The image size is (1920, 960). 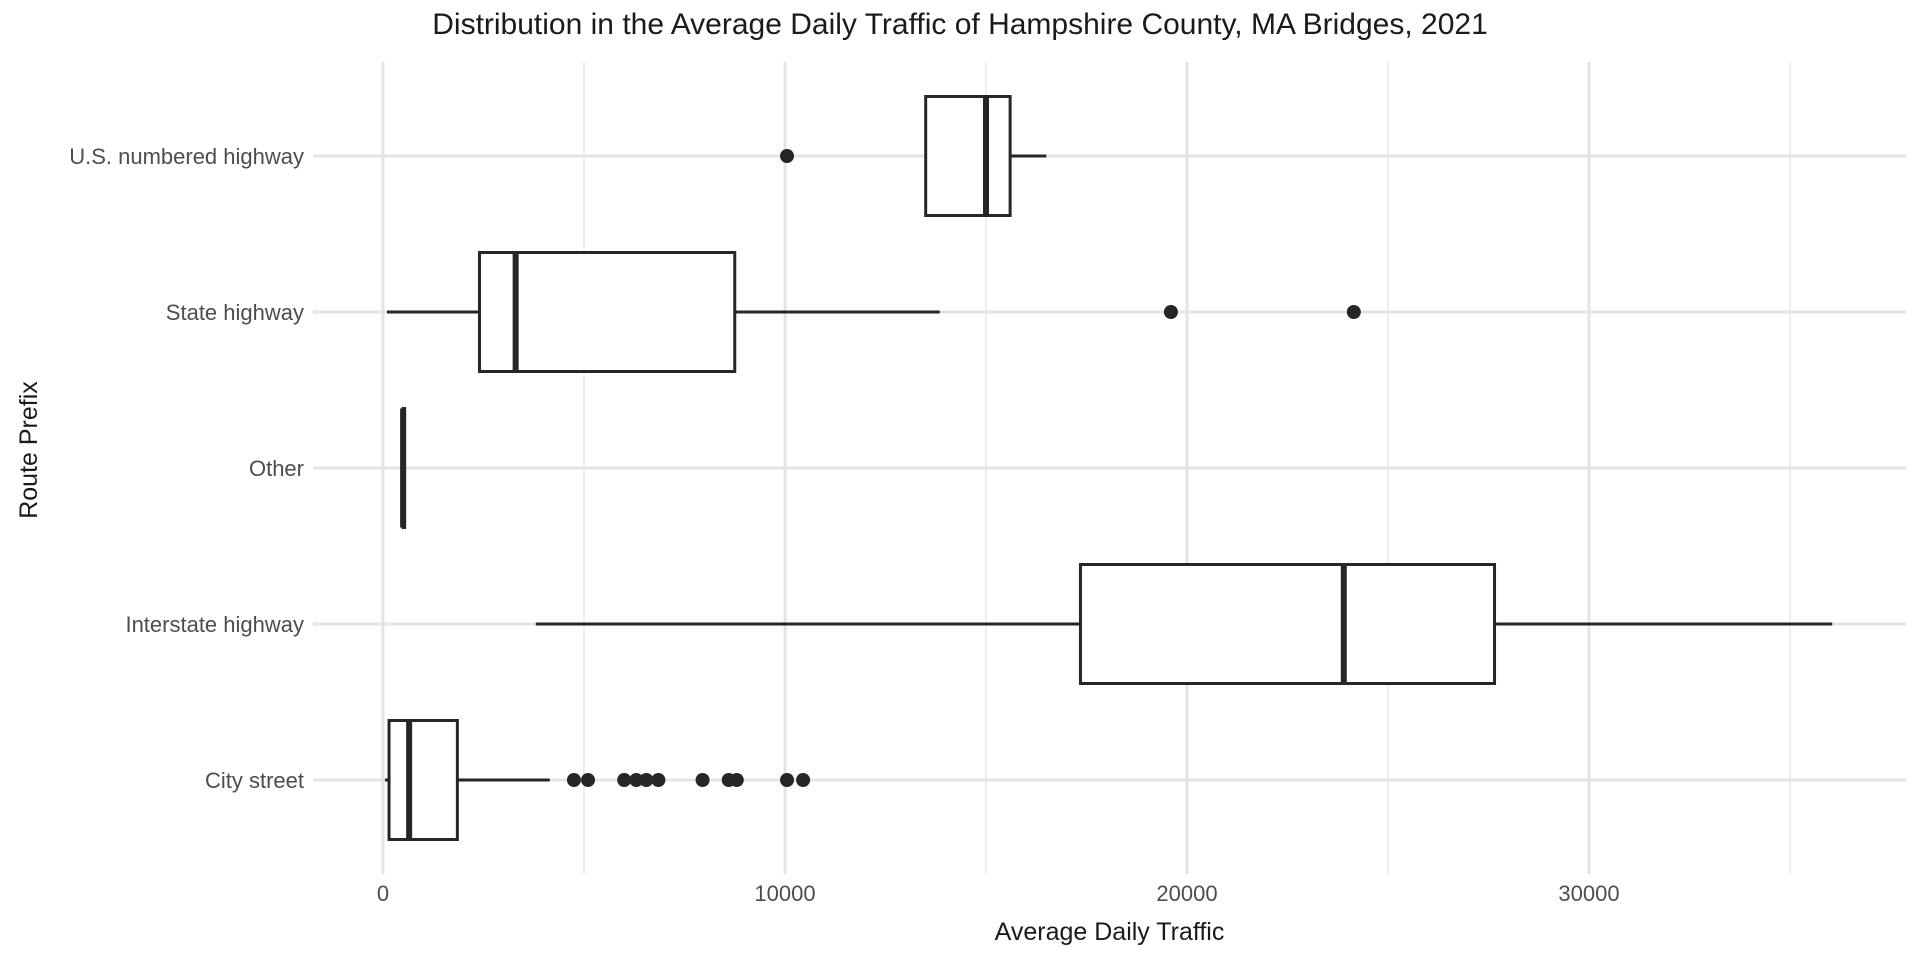 What do you see at coordinates (276, 468) in the screenshot?
I see `y-tick-label: Other` at bounding box center [276, 468].